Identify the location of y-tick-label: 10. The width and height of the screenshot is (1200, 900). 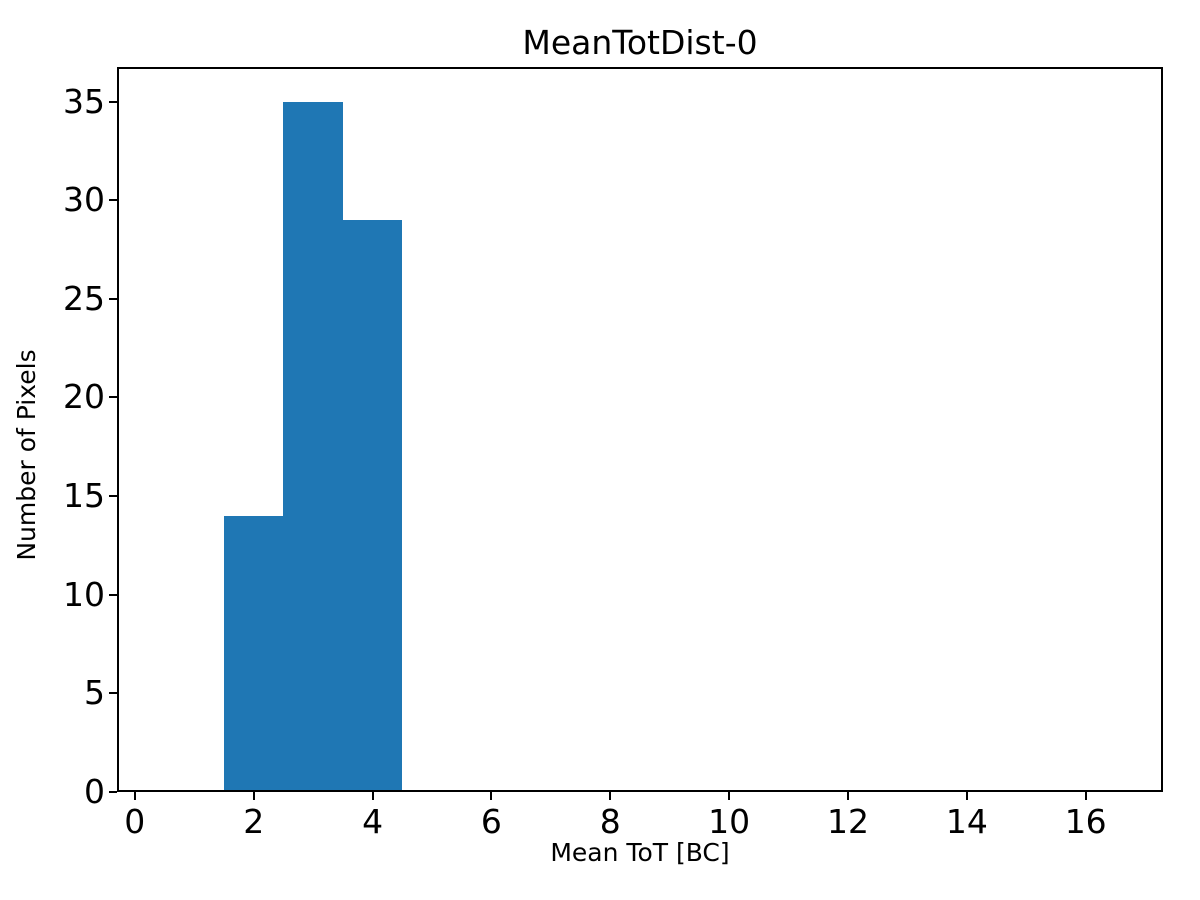
(84, 594).